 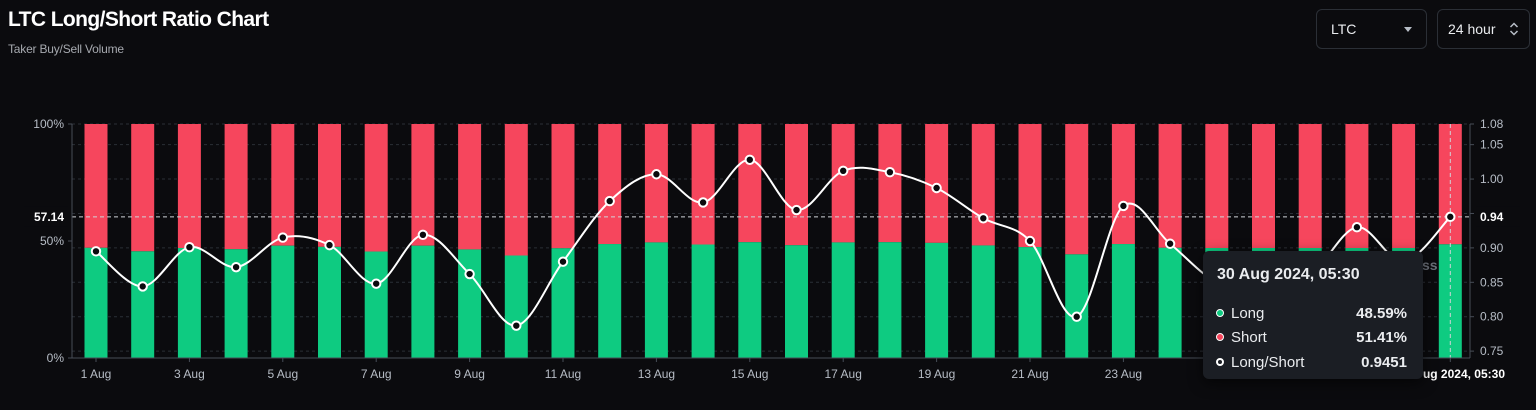 What do you see at coordinates (1220, 362) in the screenshot?
I see `ratio-dot-icon` at bounding box center [1220, 362].